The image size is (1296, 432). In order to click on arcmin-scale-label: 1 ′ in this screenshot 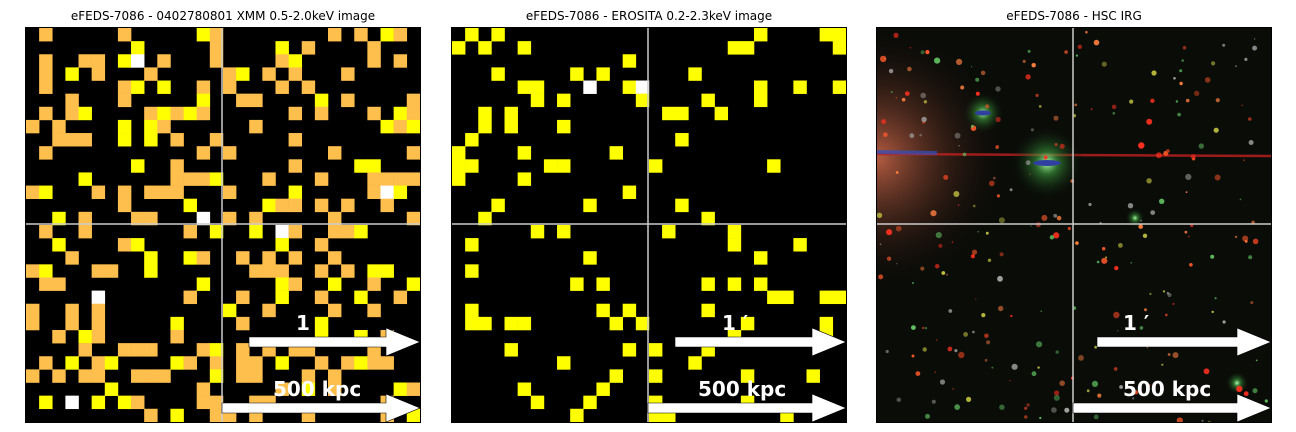, I will do `click(735, 323)`.